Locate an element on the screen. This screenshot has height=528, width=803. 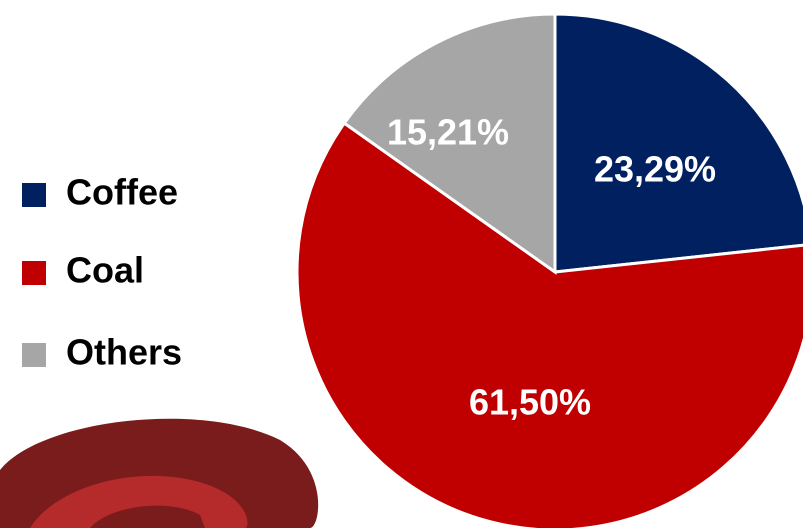
decoration is located at coordinates (159, 473).